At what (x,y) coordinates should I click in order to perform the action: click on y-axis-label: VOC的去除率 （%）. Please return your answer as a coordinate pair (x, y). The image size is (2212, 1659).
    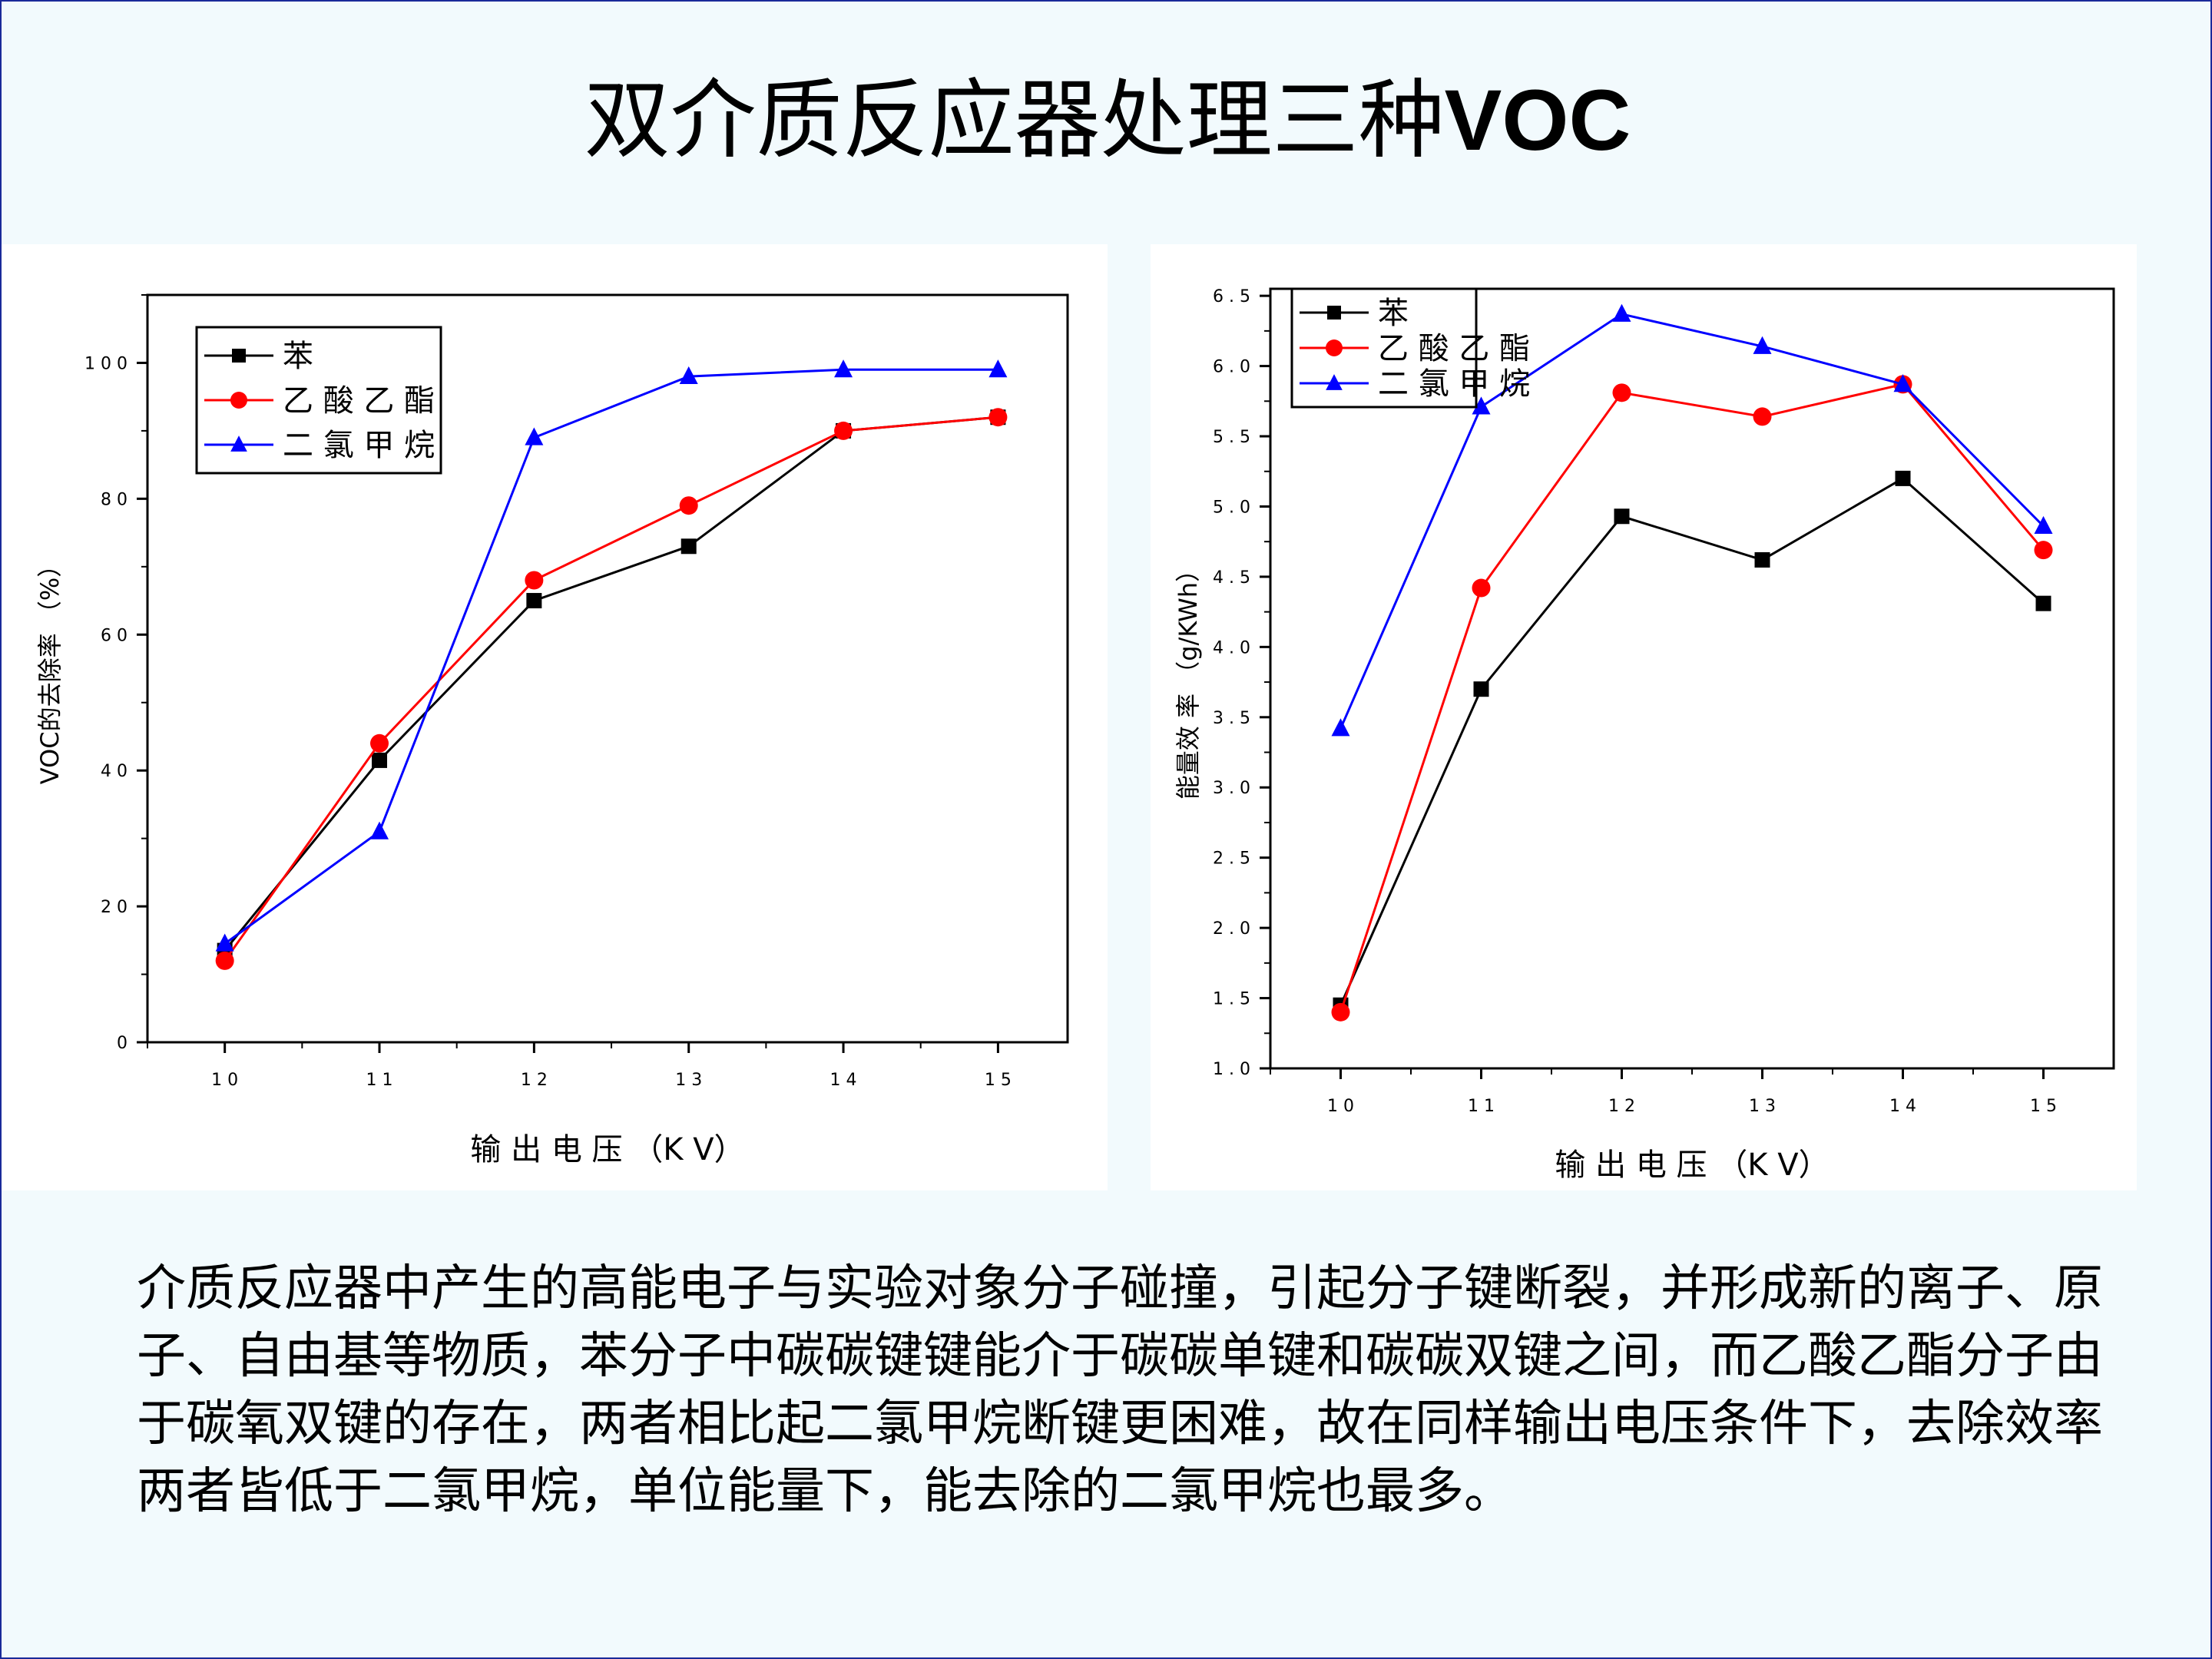
    Looking at the image, I should click on (50, 668).